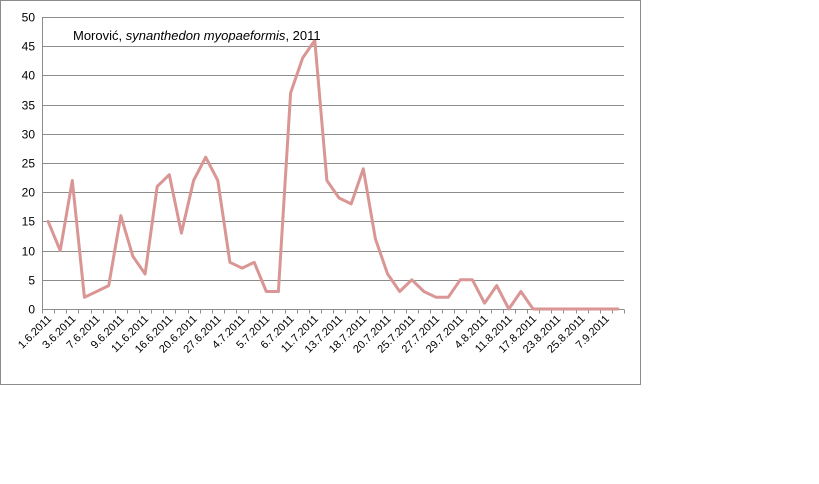 The width and height of the screenshot is (819, 484). I want to click on y-axis: 0 5 10 15 20 25 30 35 40 45 50, so click(32, 164).